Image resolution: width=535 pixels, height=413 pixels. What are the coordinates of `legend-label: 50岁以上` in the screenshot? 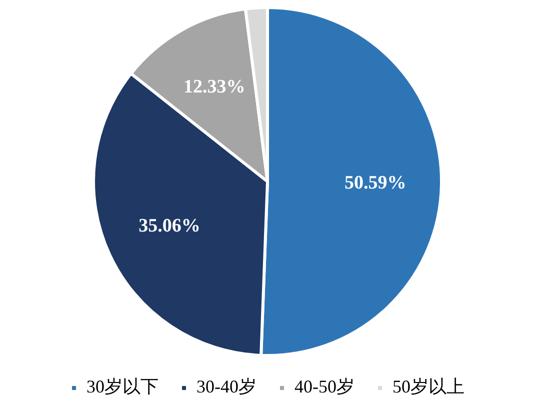 It's located at (428, 386).